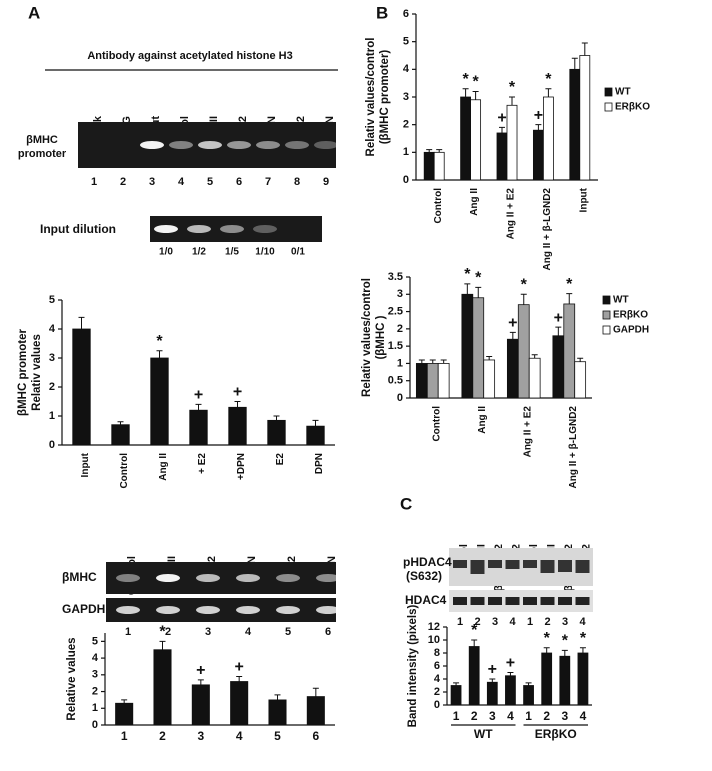  Describe the element at coordinates (483, 734) in the screenshot. I see `group-label: WT` at that location.